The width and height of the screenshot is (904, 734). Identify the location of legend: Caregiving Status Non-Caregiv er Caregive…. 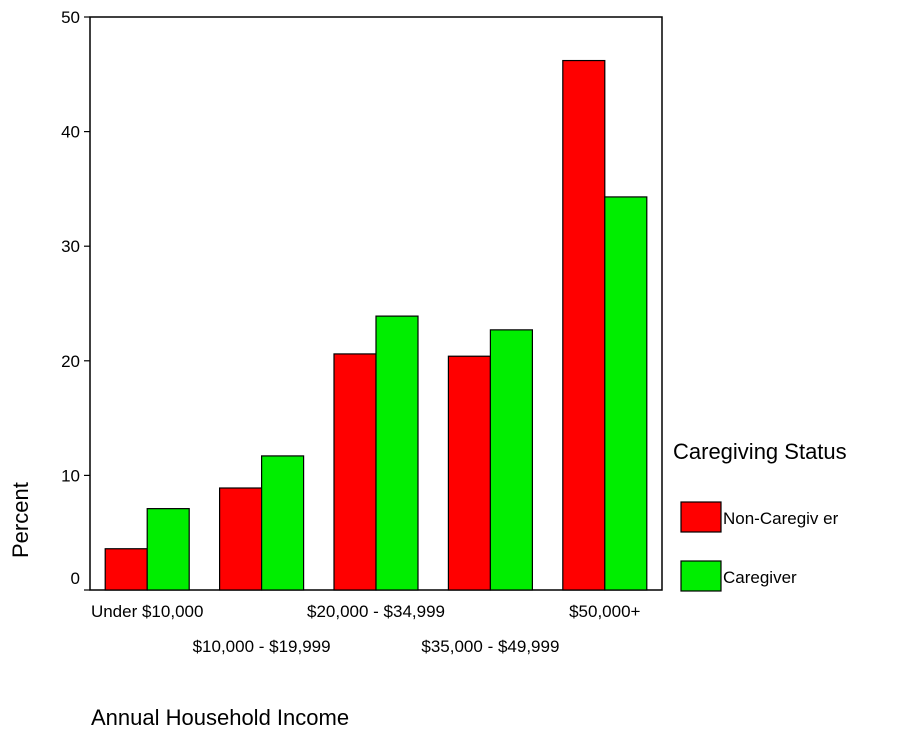
(760, 515).